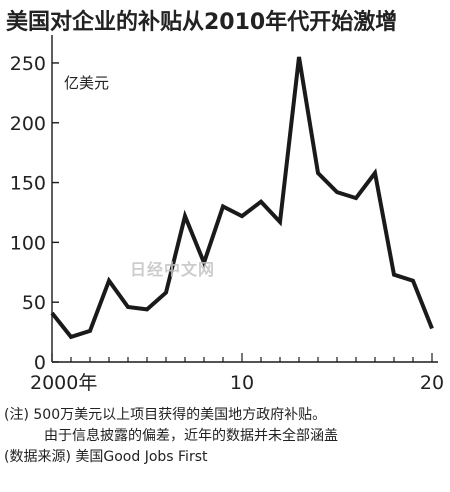 The width and height of the screenshot is (450, 492). I want to click on note-line: (注) 500万美元以上项目获得的美国地方政府补贴。, so click(165, 415).